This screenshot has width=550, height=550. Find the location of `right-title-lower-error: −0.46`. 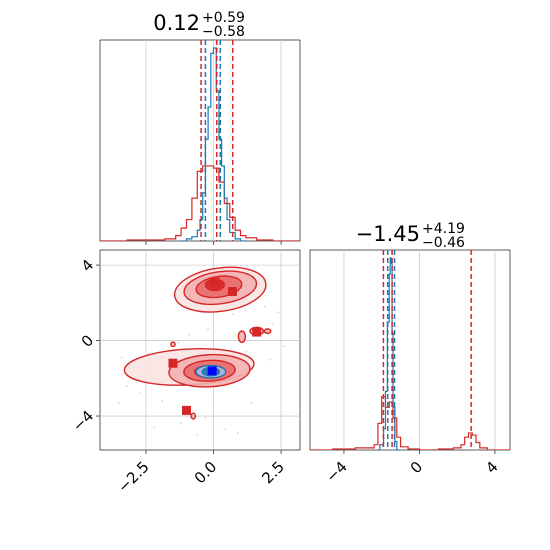

right-title-lower-error: −0.46 is located at coordinates (443, 243).